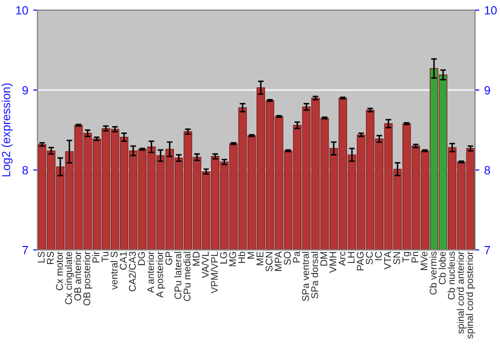  What do you see at coordinates (87, 278) in the screenshot?
I see `x-tick-label: OB posterior` at bounding box center [87, 278].